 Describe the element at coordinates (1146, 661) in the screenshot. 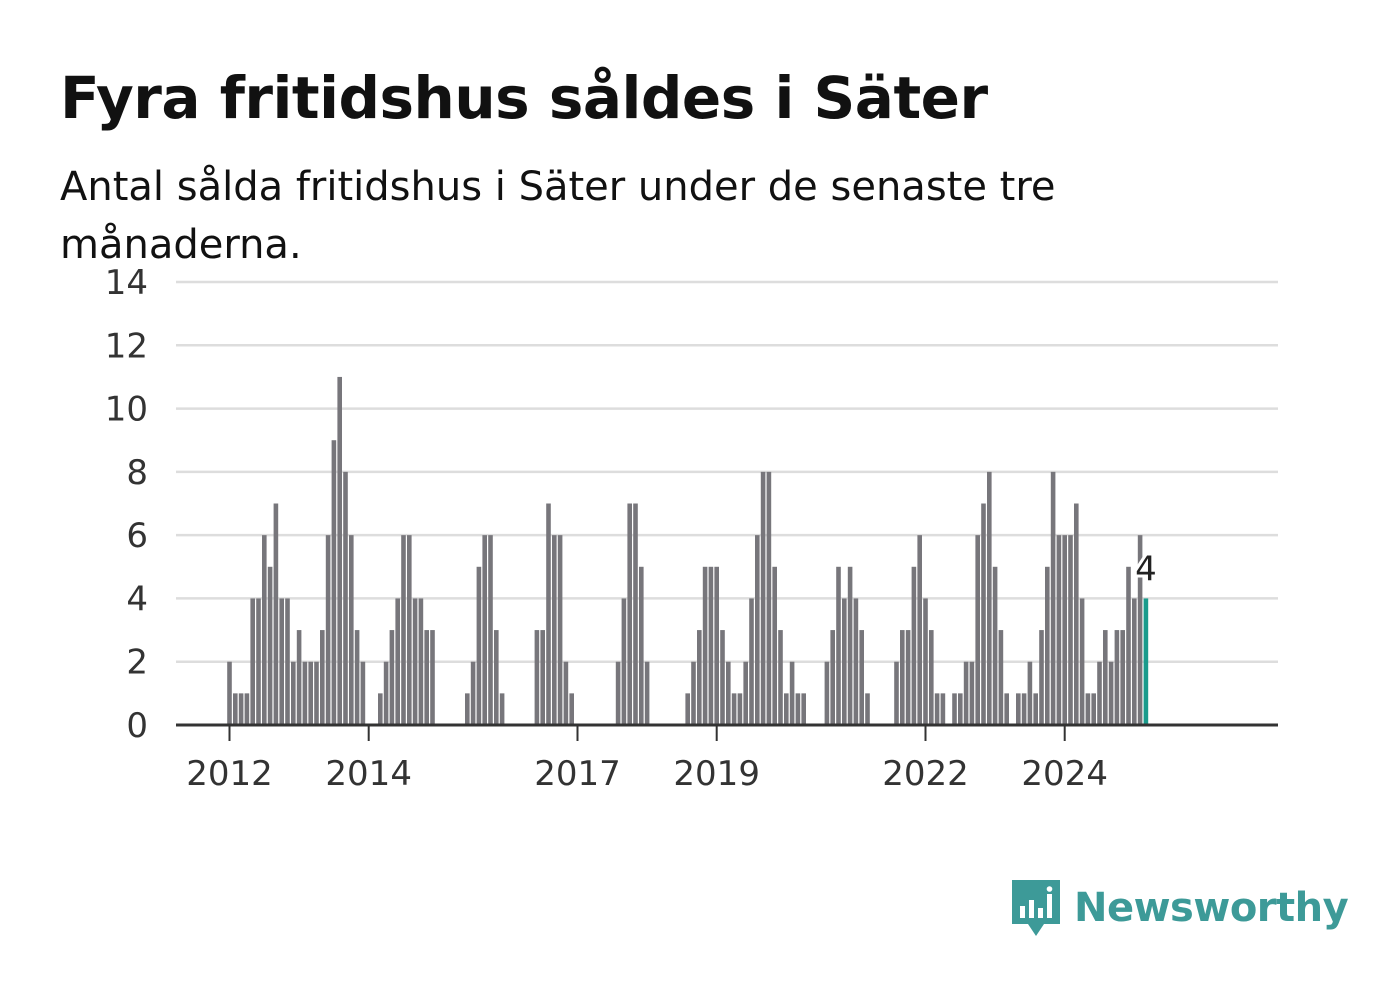

I see `bar-latest` at that location.